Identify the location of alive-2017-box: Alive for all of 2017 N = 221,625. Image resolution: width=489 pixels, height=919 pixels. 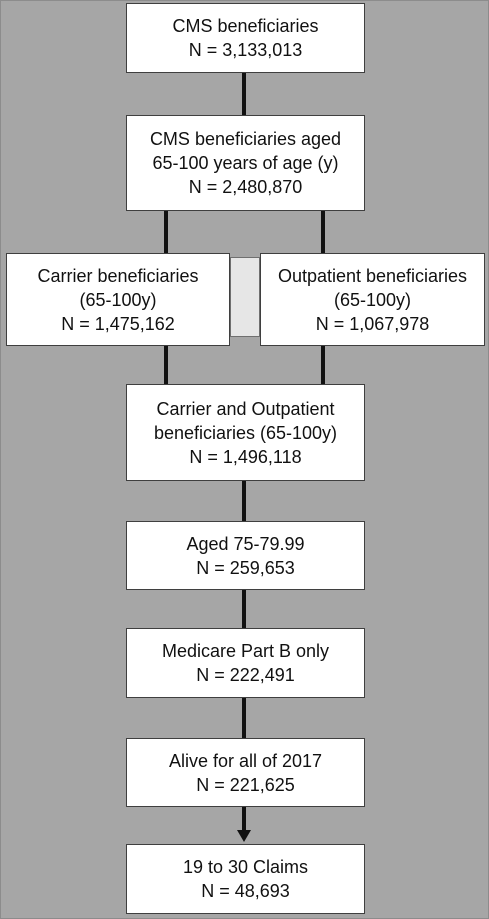
(245, 772).